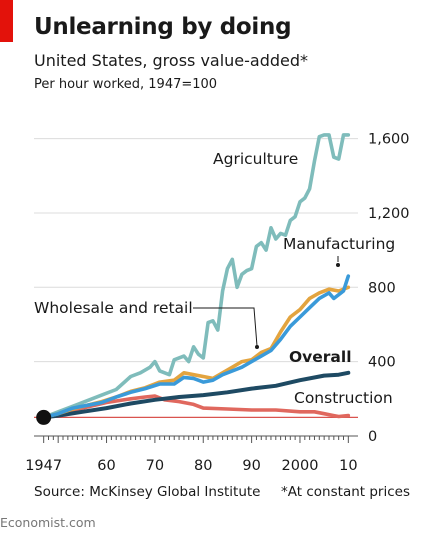 This screenshot has height=537, width=442. Describe the element at coordinates (251, 466) in the screenshot. I see `x-tick-label: 90` at that location.